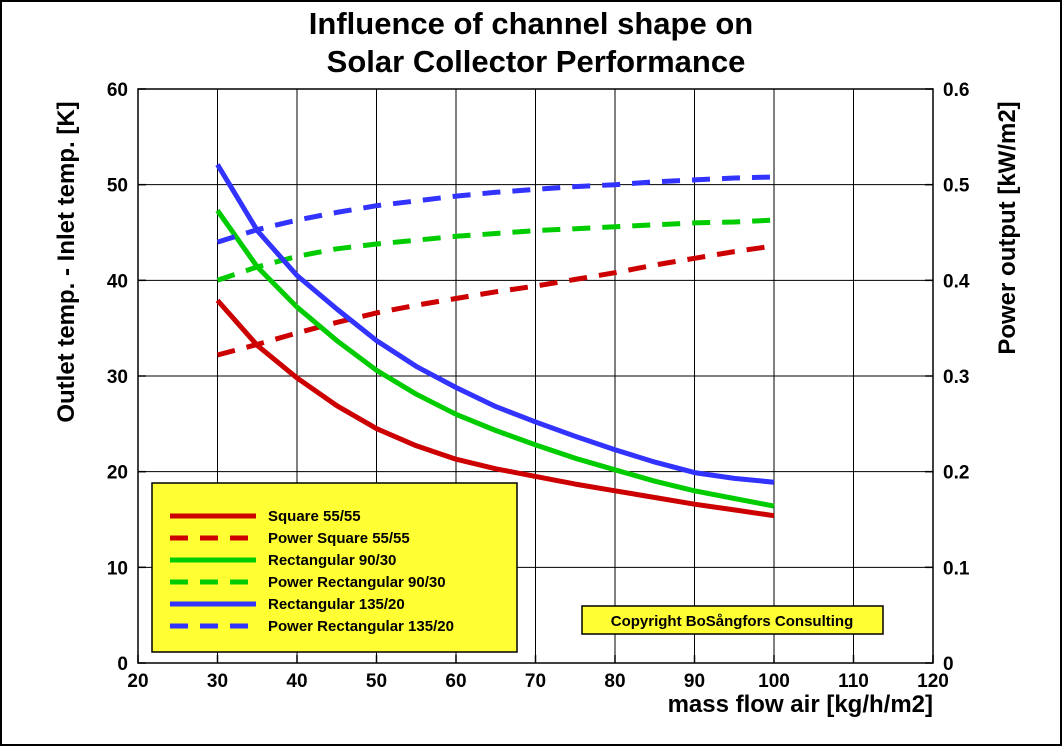 The height and width of the screenshot is (746, 1062). I want to click on y-tick-label: 20, so click(117, 473).